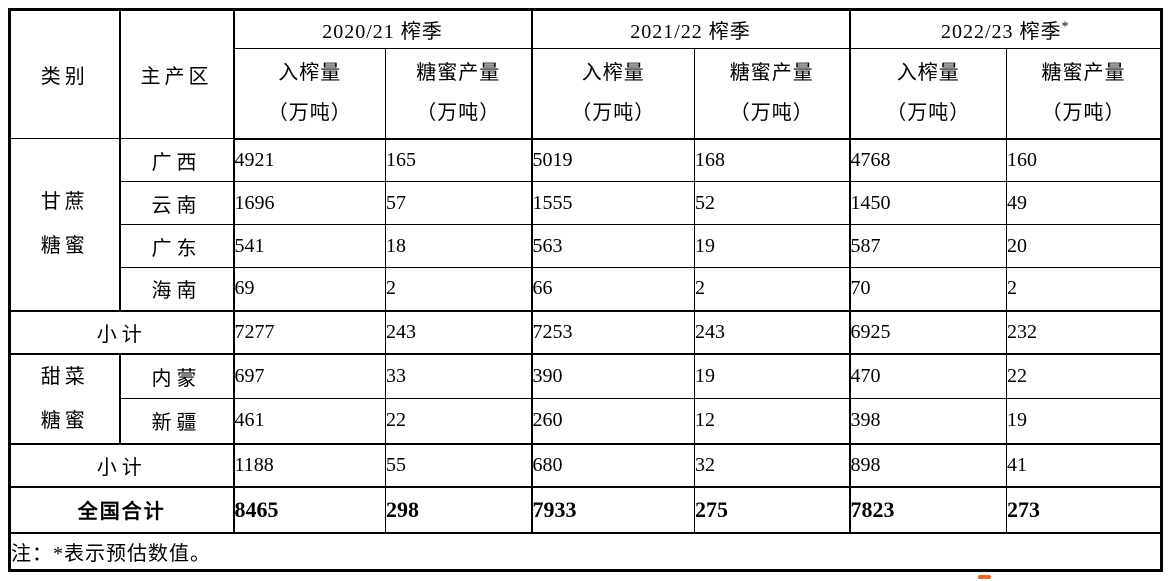 The height and width of the screenshot is (581, 1168). Describe the element at coordinates (176, 74) in the screenshot. I see `header-region: 主产区` at that location.